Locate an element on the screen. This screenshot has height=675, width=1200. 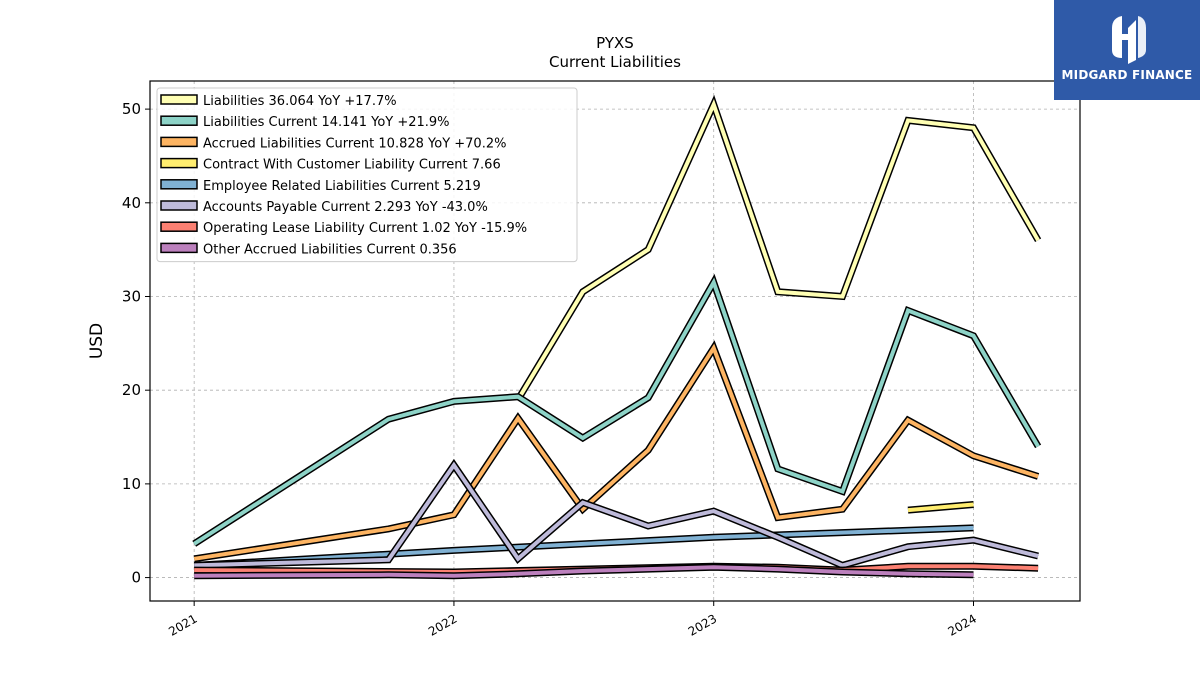
brand-name: MIDGARD FINANCE is located at coordinates (1127, 75).